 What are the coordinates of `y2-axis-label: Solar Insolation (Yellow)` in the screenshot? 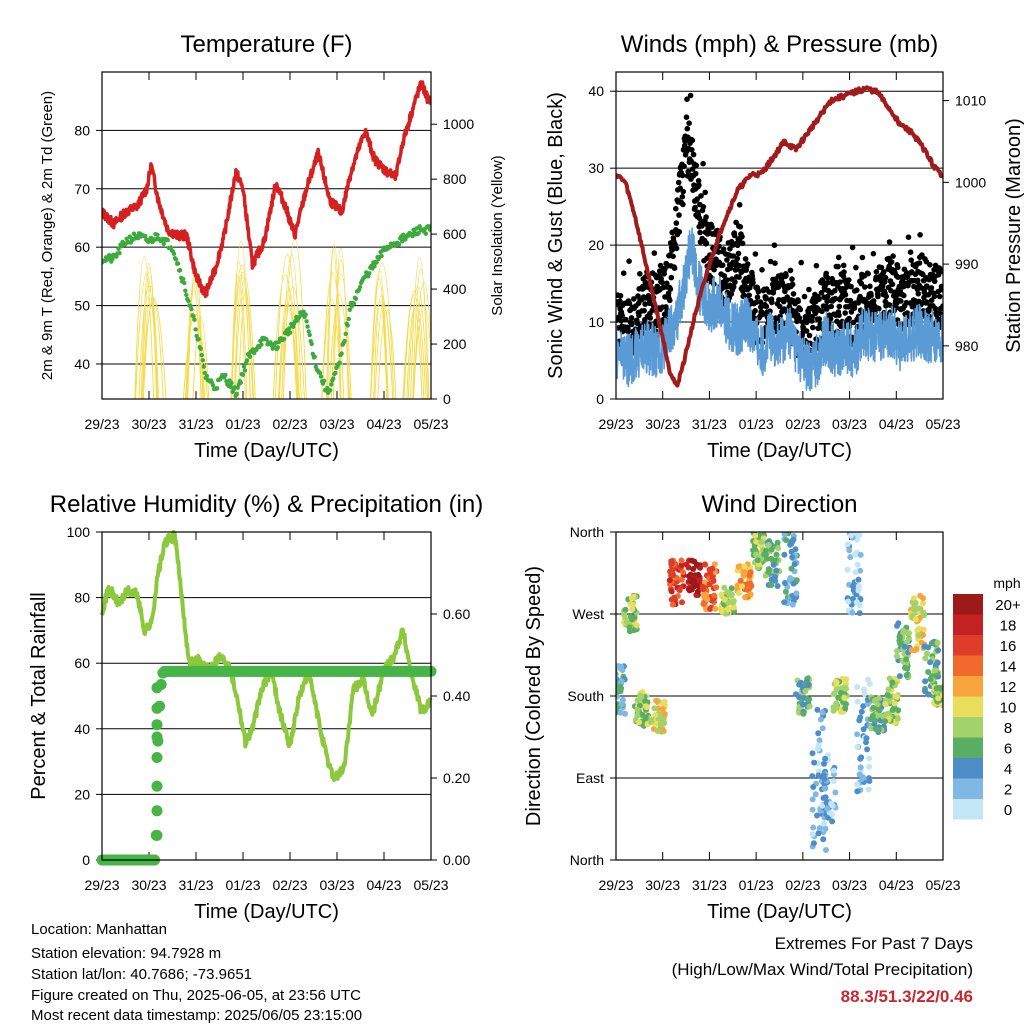 It's located at (497, 235).